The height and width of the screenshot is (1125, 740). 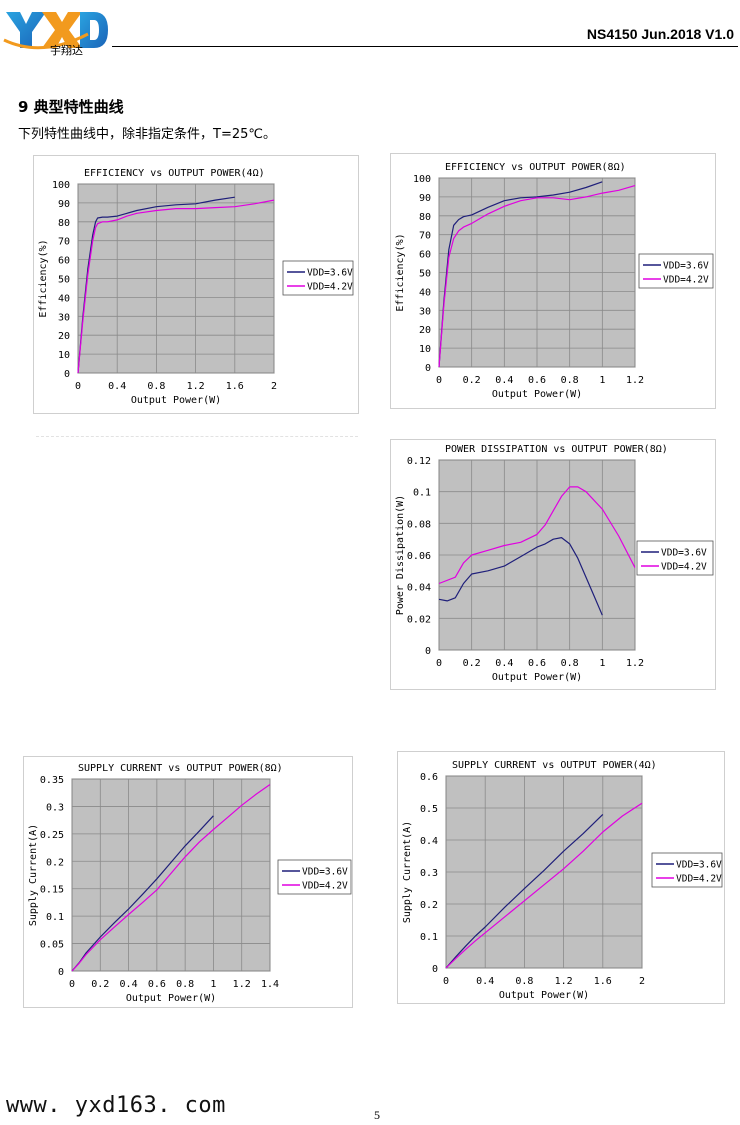 What do you see at coordinates (425, 330) in the screenshot?
I see `y-tick-label: 20` at bounding box center [425, 330].